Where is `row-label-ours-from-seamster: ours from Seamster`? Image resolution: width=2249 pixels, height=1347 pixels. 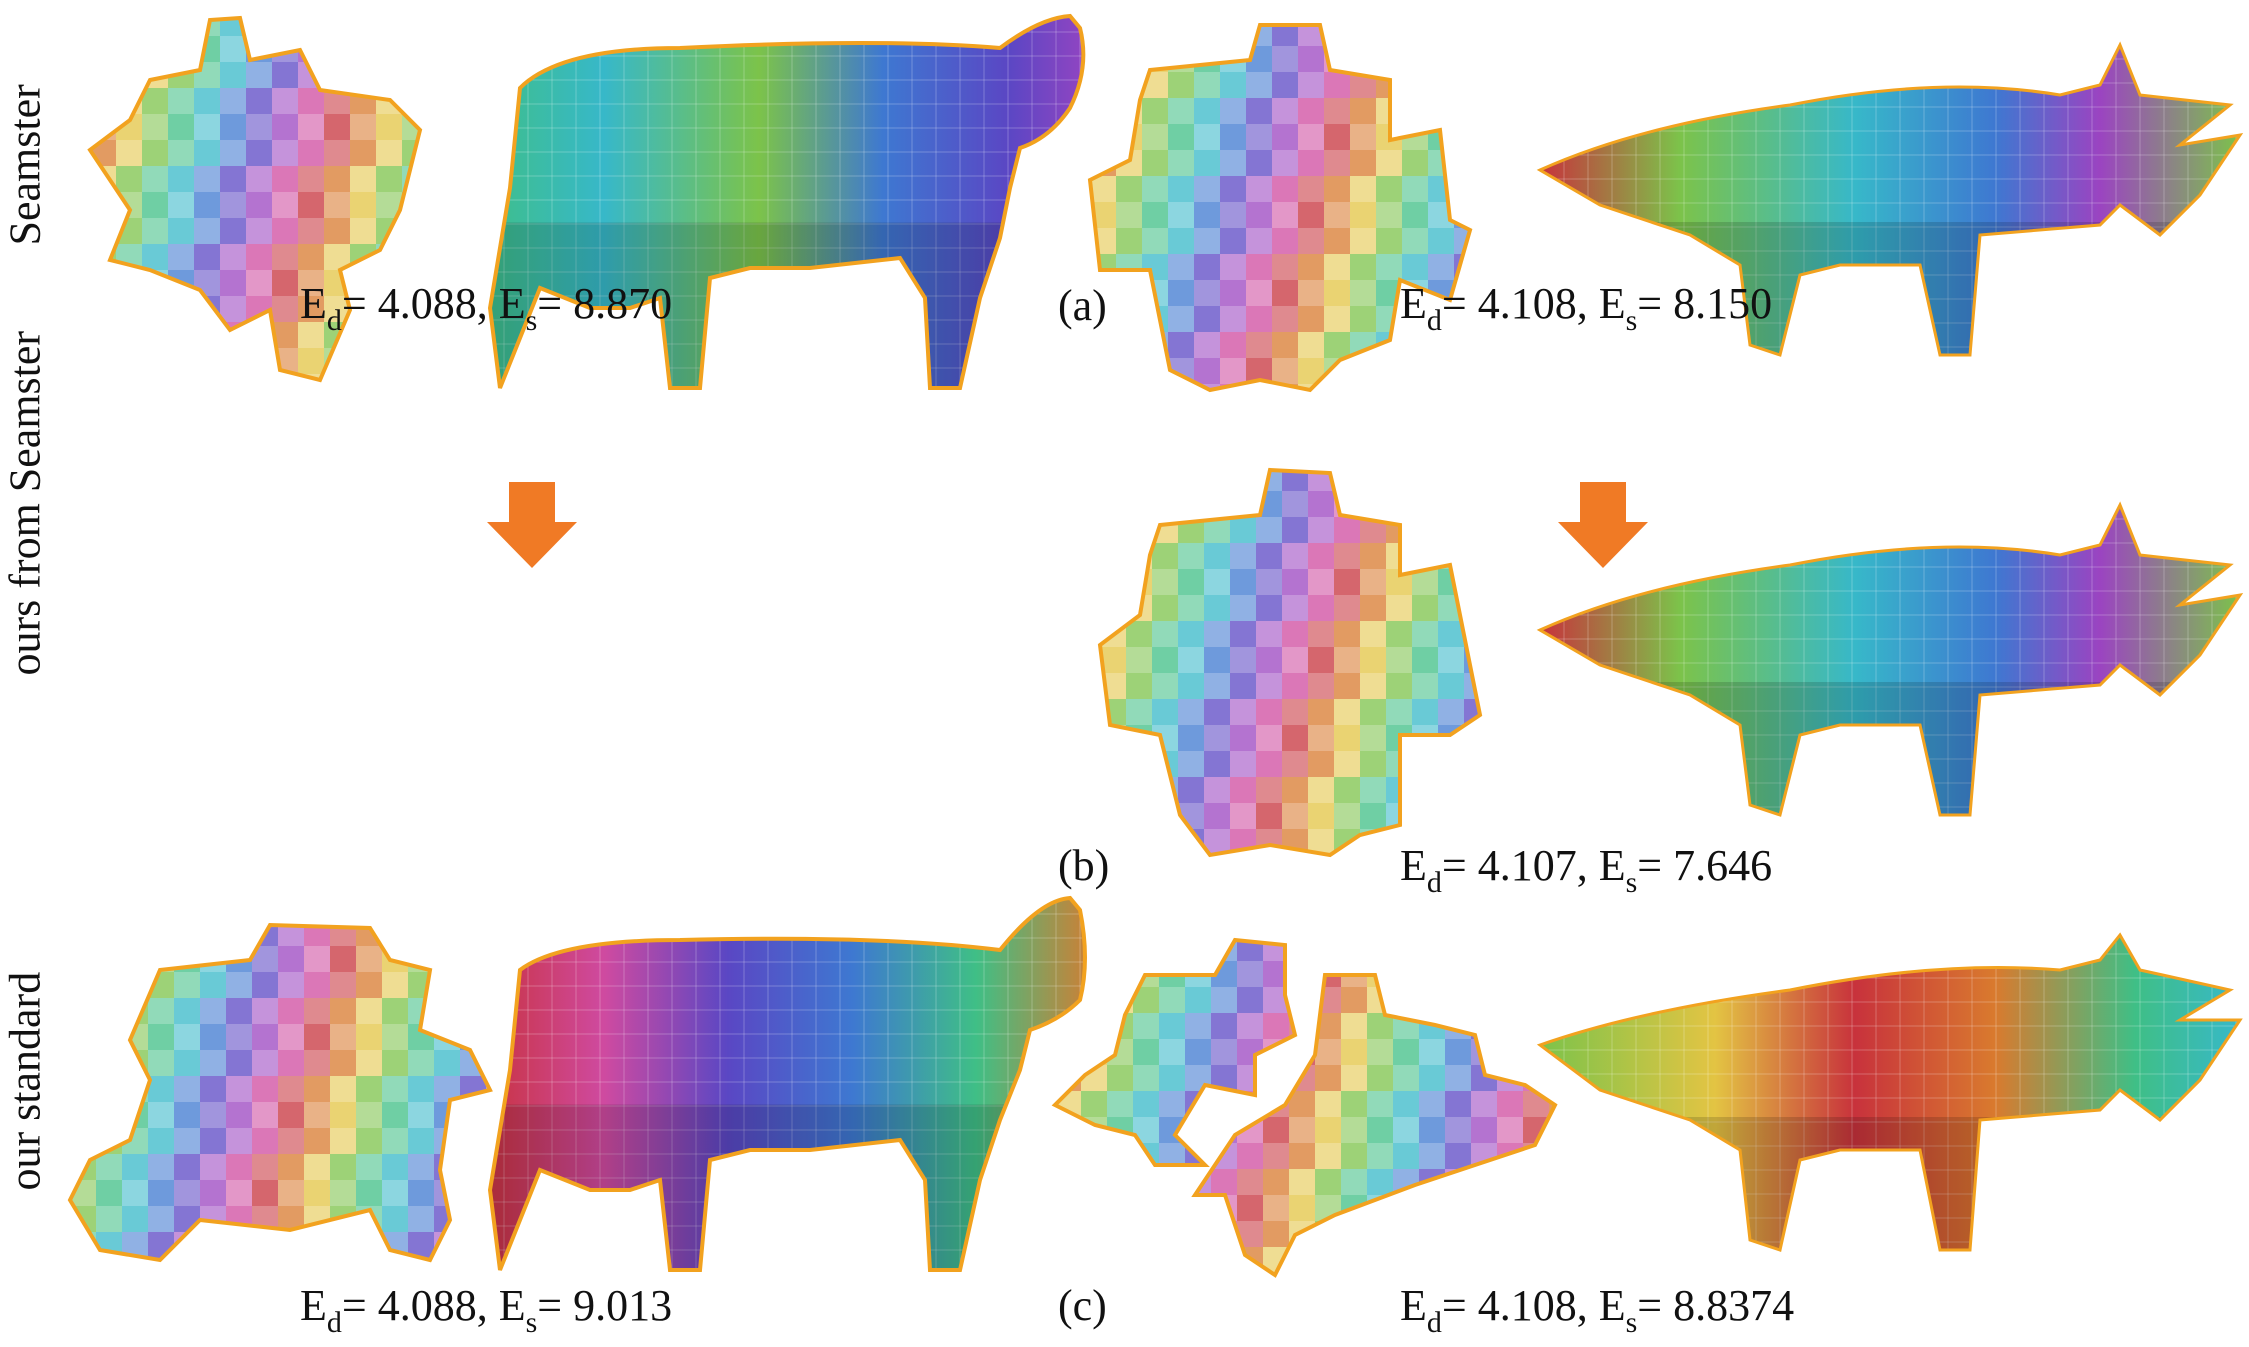 row-label-ours-from-seamster: ours from Seamster is located at coordinates (25, 503).